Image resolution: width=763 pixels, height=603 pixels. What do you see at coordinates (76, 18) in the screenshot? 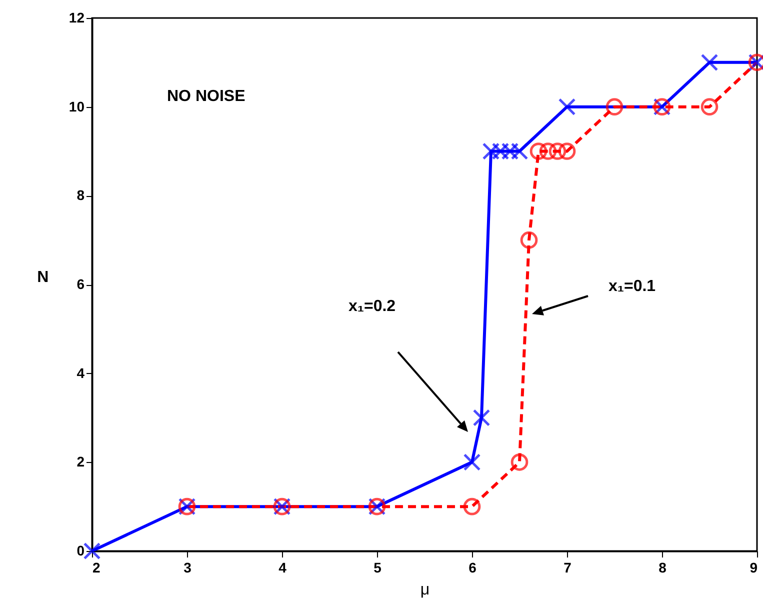
I see `y-tick-label: 12` at bounding box center [76, 18].